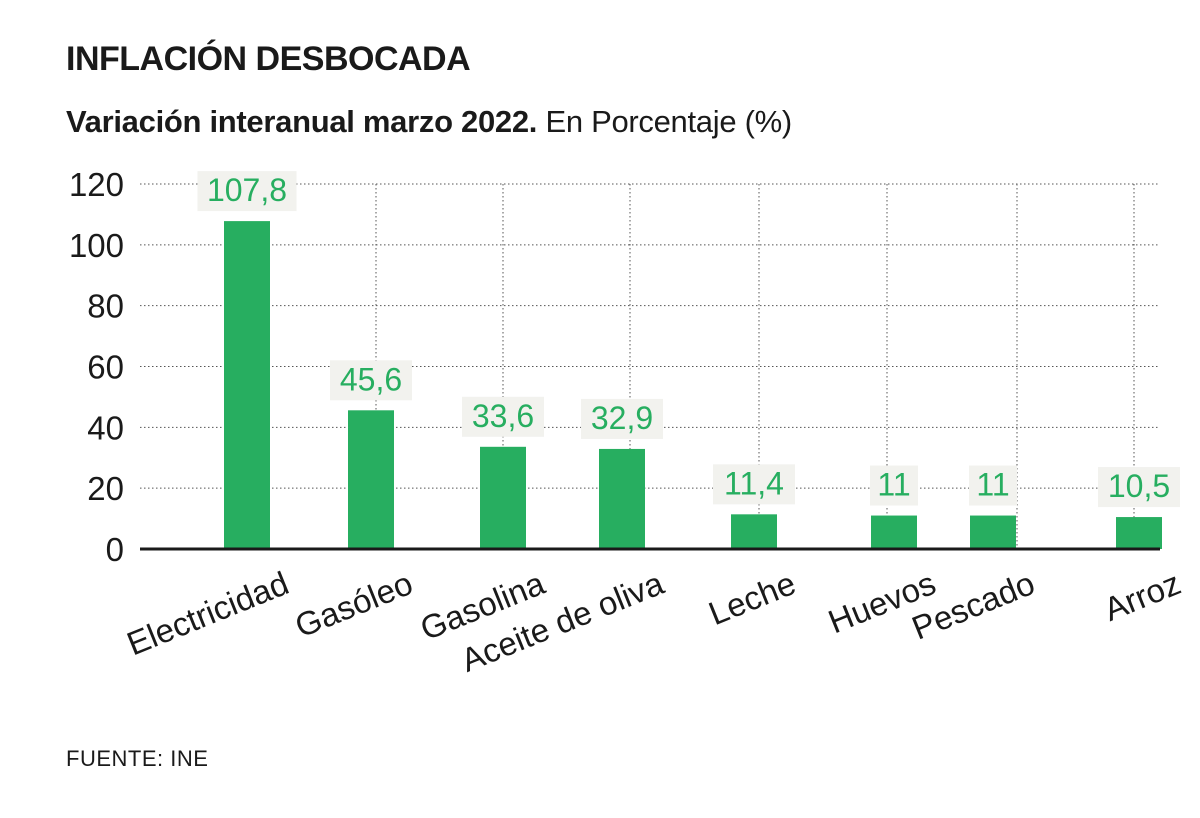 This screenshot has width=1200, height=818. What do you see at coordinates (105, 306) in the screenshot?
I see `y-tick-label: 80` at bounding box center [105, 306].